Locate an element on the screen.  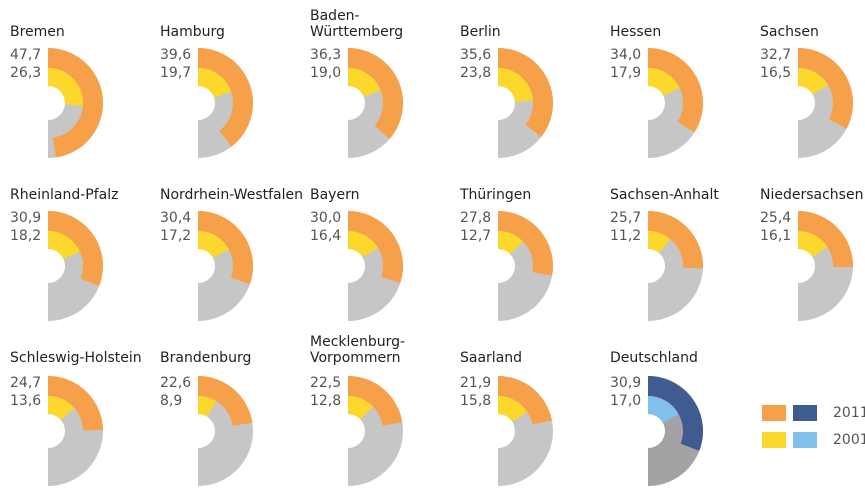
value-label: 16,4 is located at coordinates (326, 236).